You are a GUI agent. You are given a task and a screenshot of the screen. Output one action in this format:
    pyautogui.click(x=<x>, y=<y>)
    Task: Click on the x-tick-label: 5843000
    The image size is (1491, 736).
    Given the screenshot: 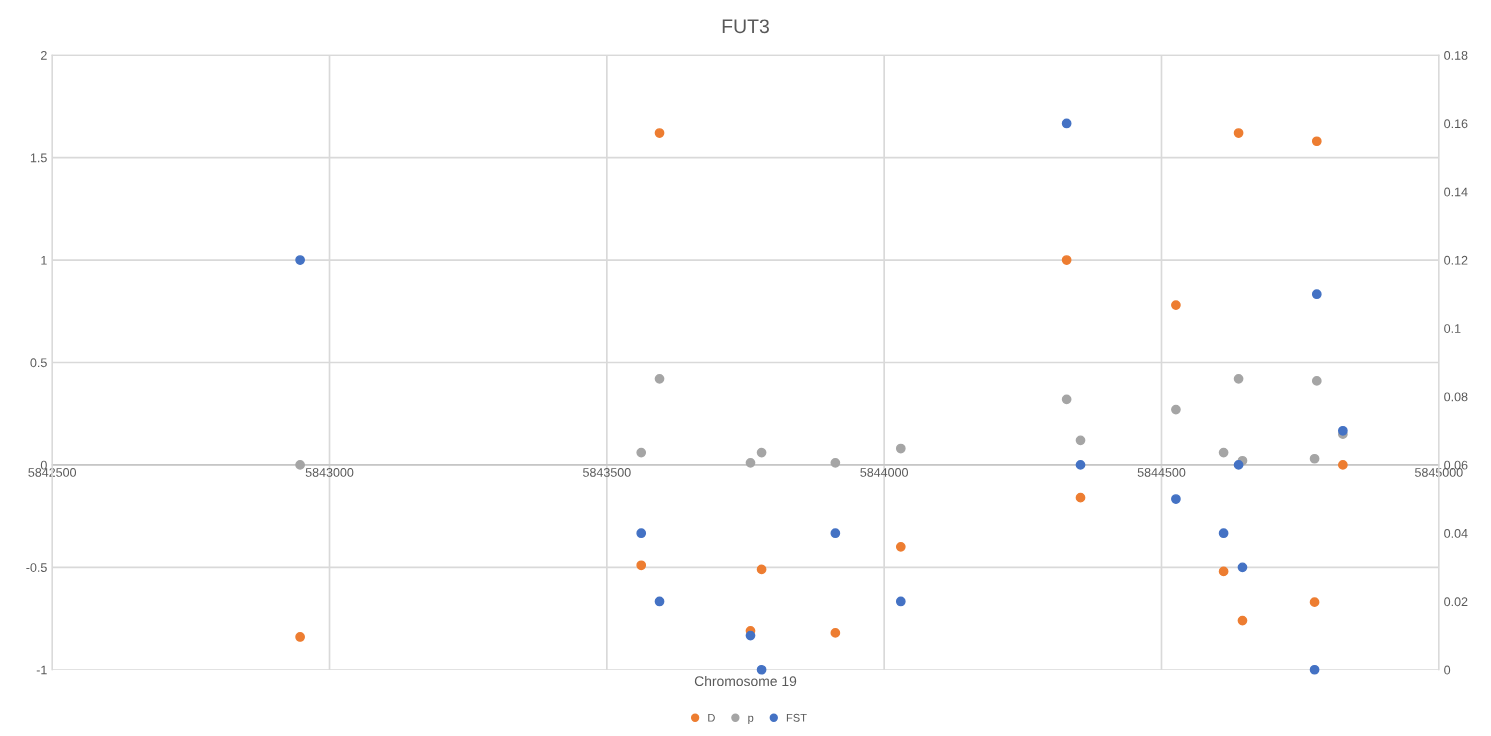 What is the action you would take?
    pyautogui.click(x=329, y=472)
    